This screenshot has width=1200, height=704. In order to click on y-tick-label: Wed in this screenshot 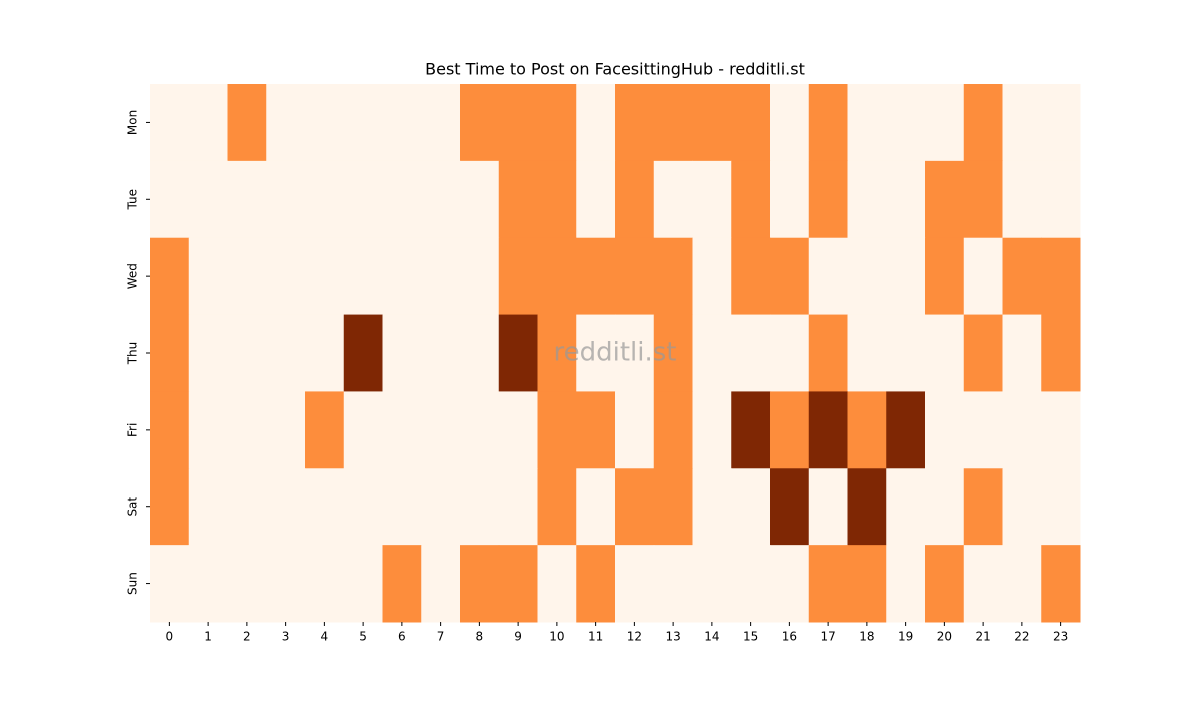, I will do `click(133, 276)`.